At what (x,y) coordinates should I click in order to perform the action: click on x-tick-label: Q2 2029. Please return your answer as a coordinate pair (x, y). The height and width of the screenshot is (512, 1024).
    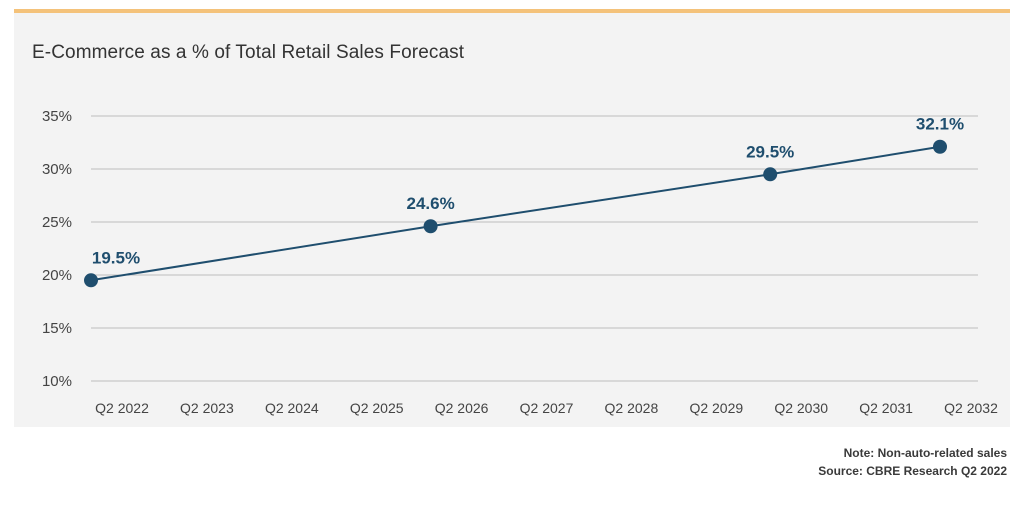
    Looking at the image, I should click on (716, 408).